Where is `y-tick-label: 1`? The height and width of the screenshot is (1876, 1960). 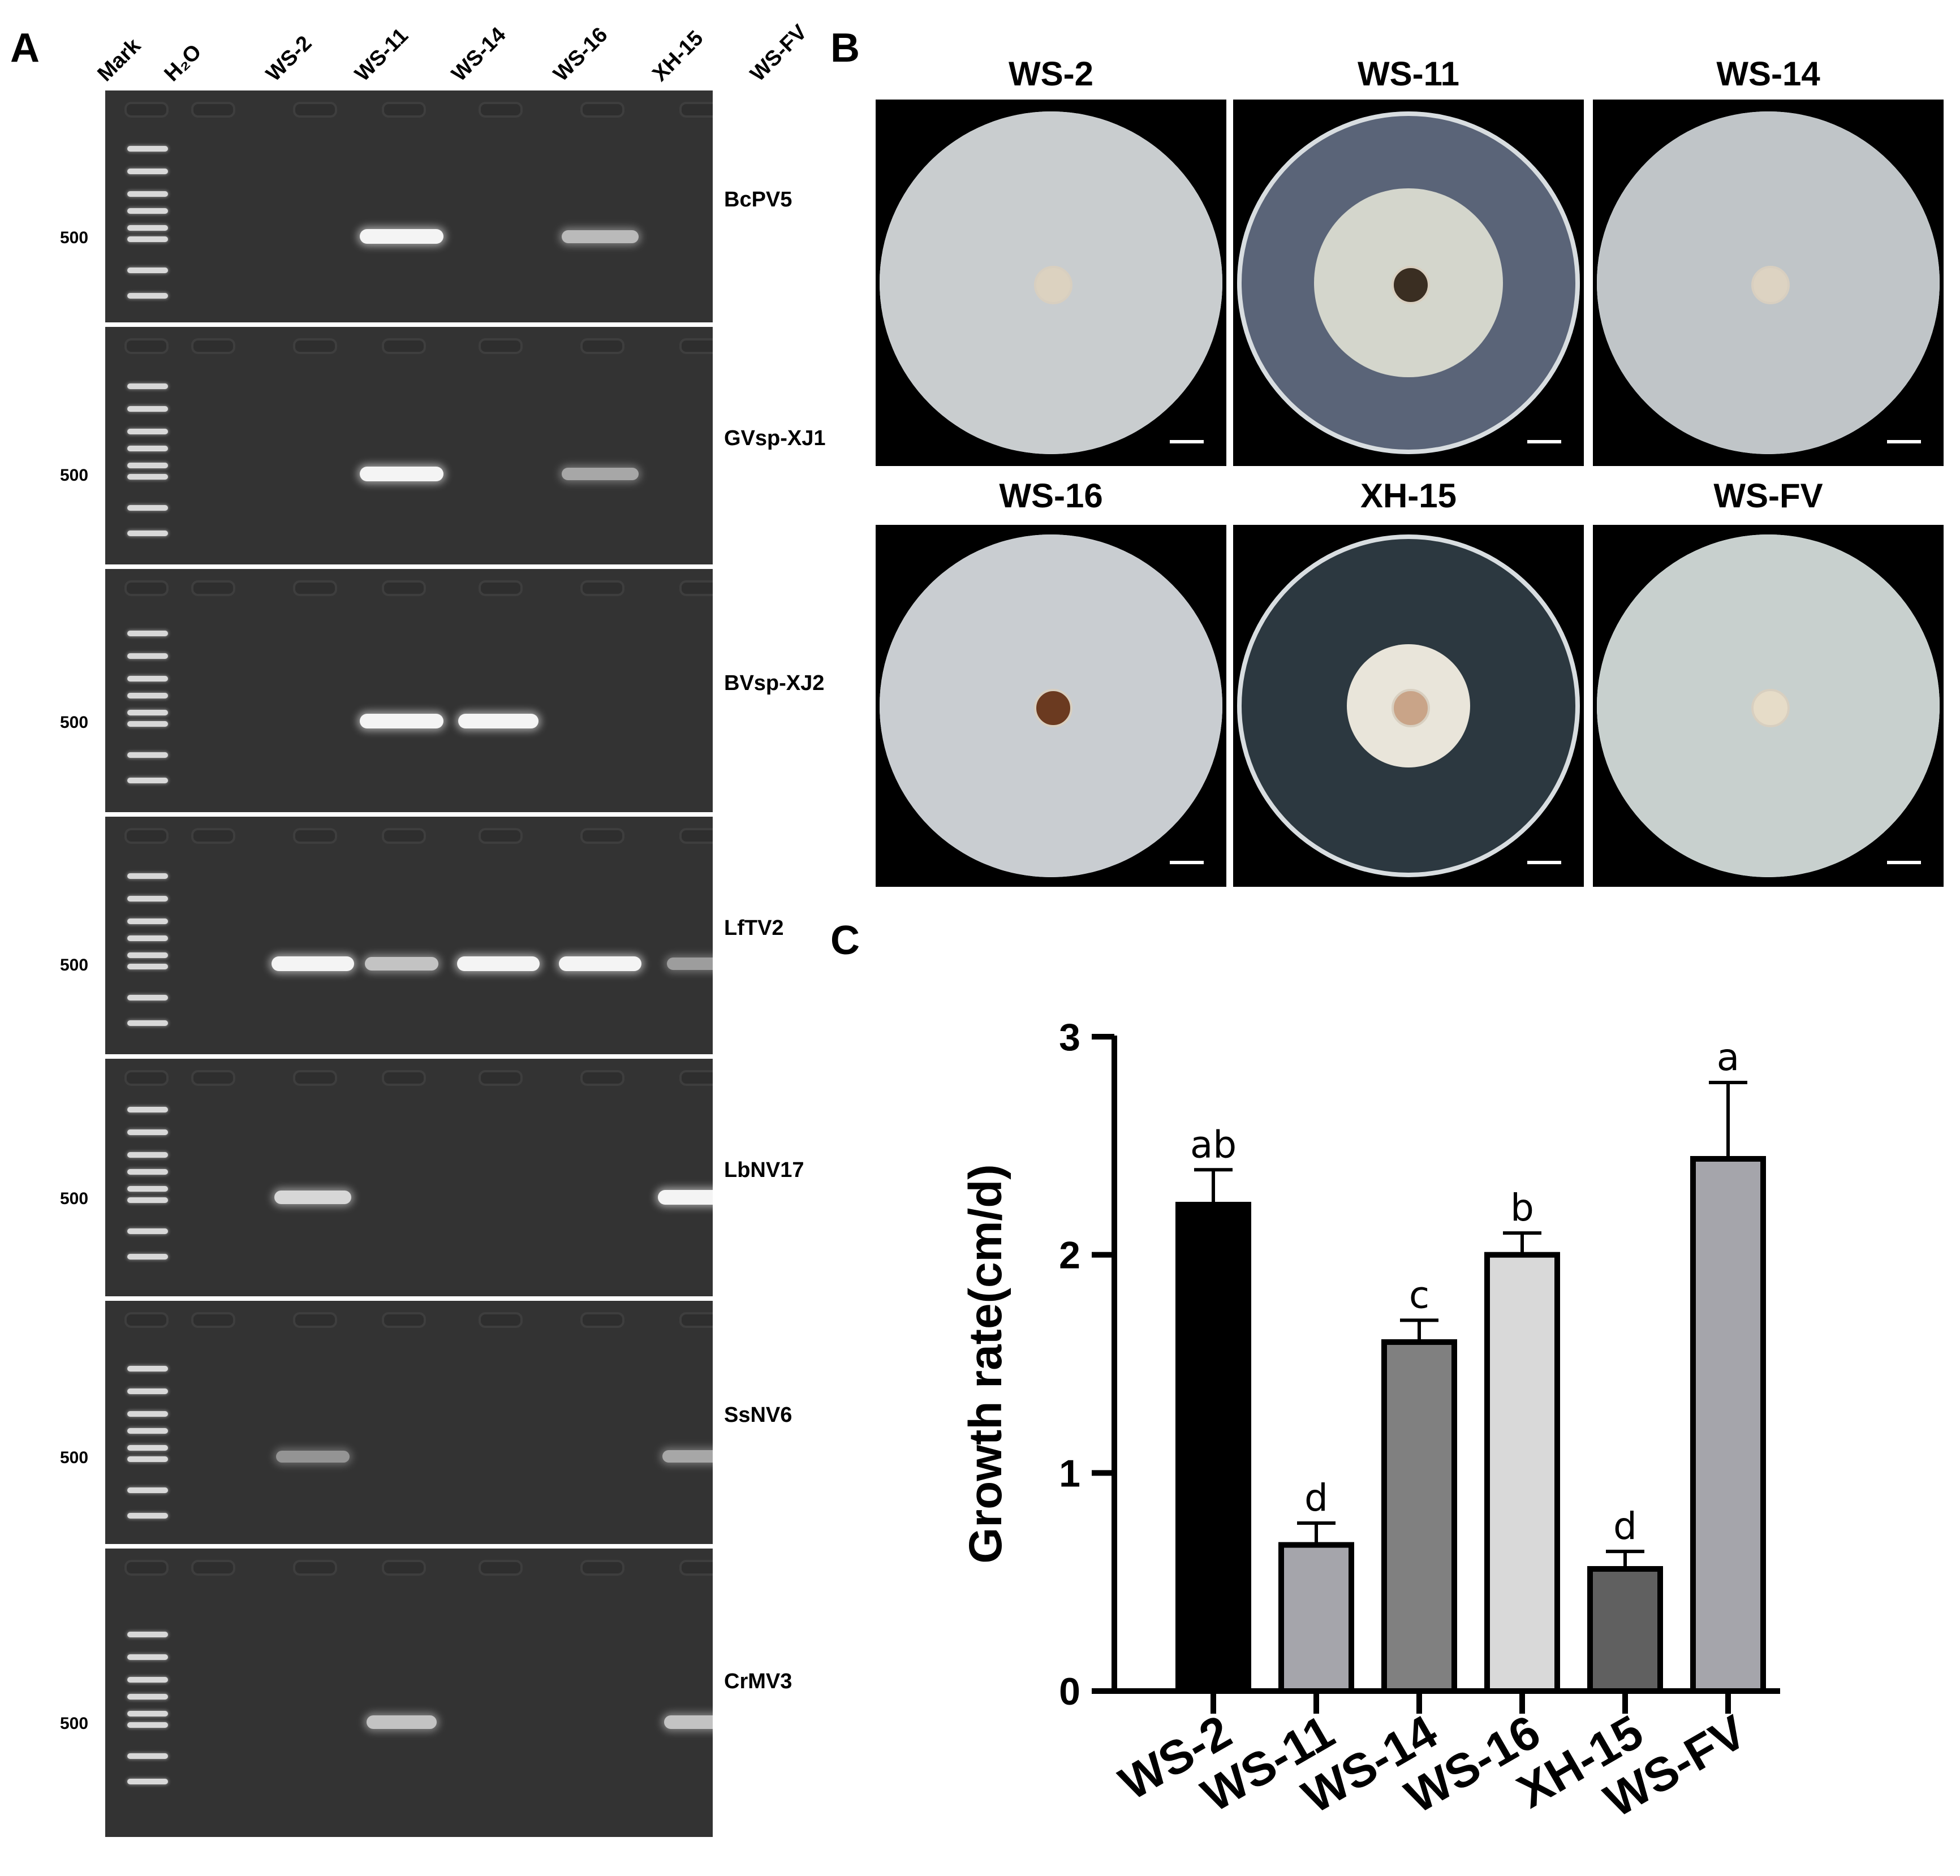
y-tick-label: 1 is located at coordinates (1069, 1473).